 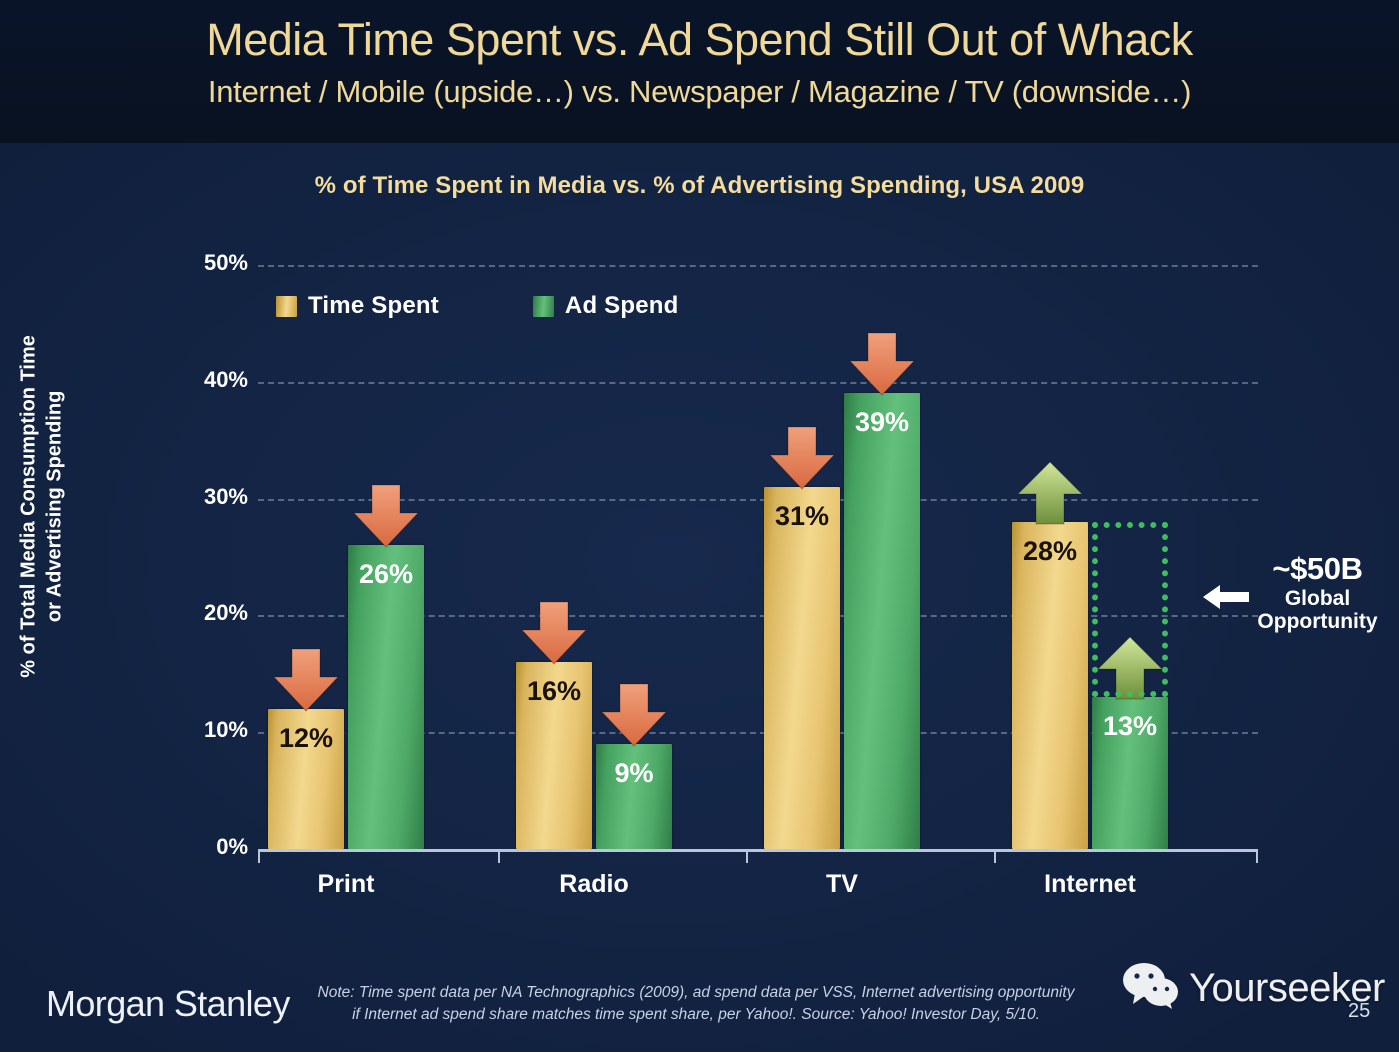 I want to click on arrow-down-radio-ad-spend-icon, so click(x=634, y=715).